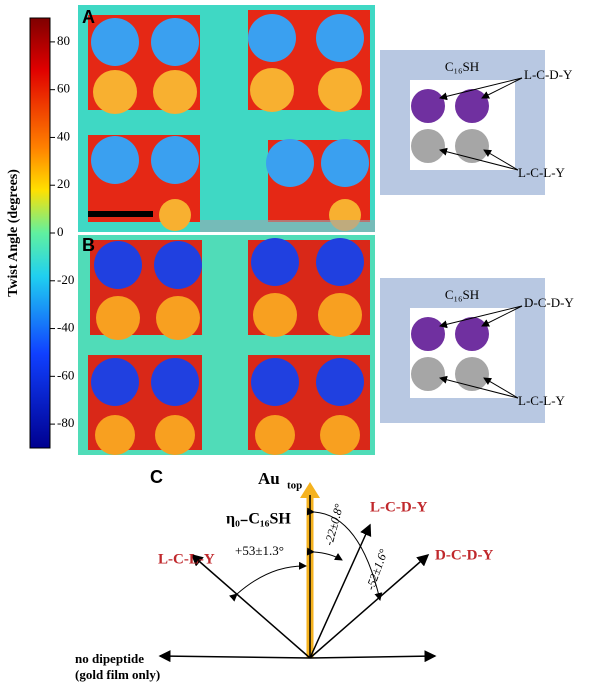  I want to click on tick-label: -40, so click(65, 327).